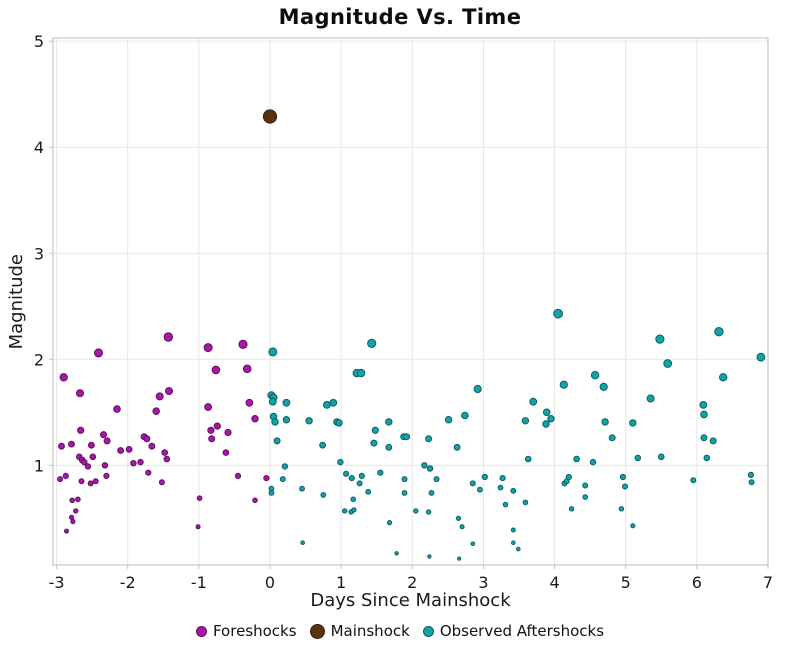 Image resolution: width=800 pixels, height=650 pixels. Describe the element at coordinates (513, 631) in the screenshot. I see `legend-item-aftershocks: Observed Aftershocks` at that location.